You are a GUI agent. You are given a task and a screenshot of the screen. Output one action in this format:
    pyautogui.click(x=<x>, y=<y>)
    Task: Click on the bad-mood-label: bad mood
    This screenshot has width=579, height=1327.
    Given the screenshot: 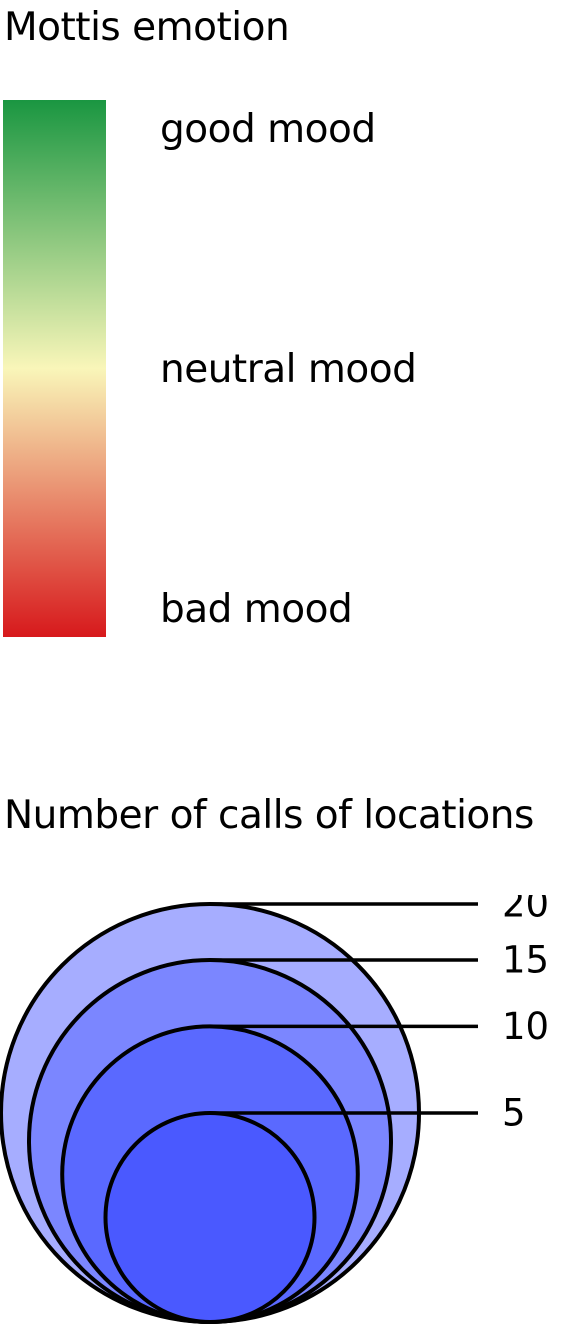 What is the action you would take?
    pyautogui.click(x=256, y=609)
    